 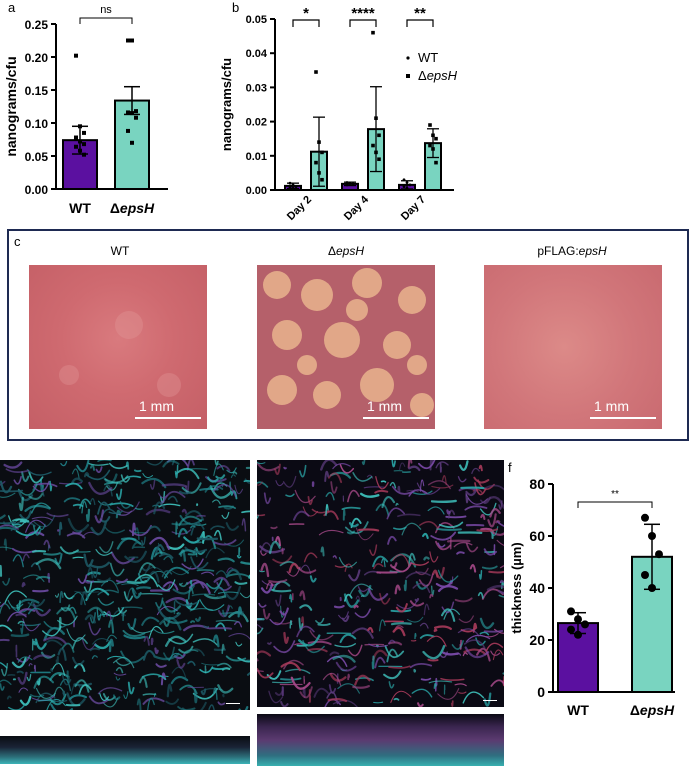 I want to click on panel-label-c: c, so click(x=17, y=241).